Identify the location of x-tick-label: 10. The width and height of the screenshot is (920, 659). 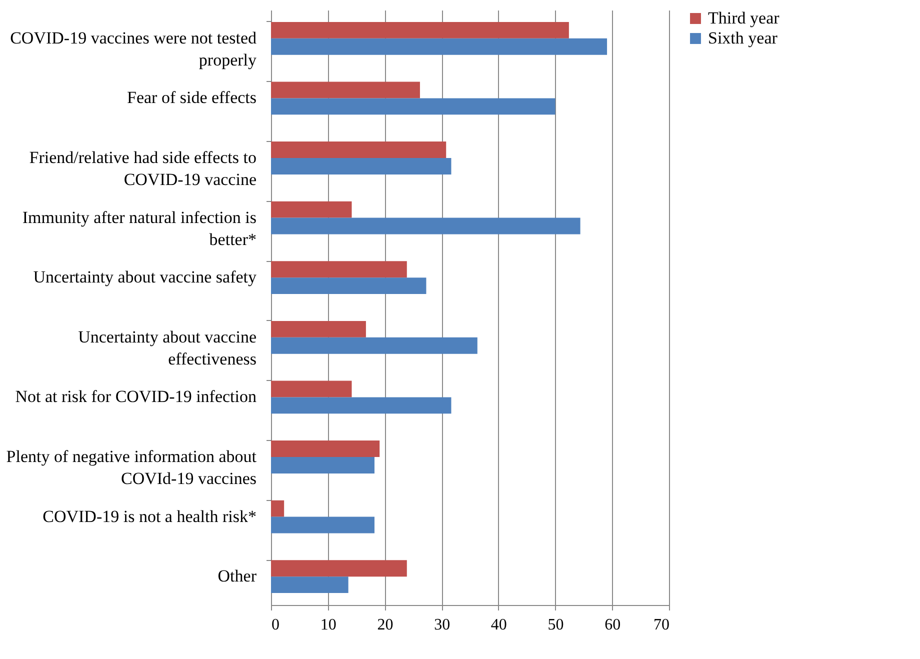
(328, 625).